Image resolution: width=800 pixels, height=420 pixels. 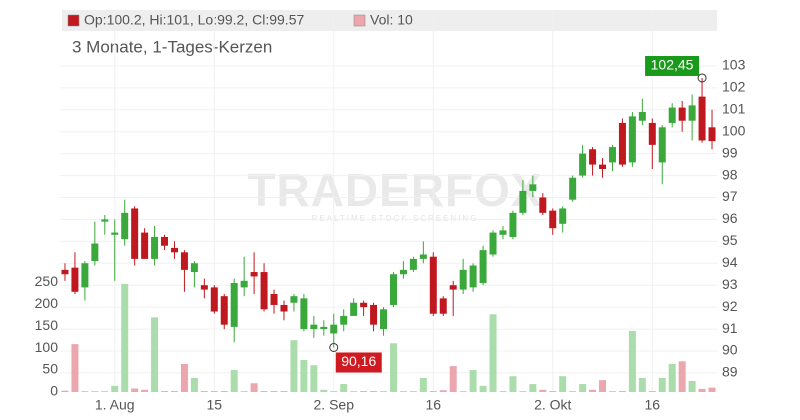 What do you see at coordinates (730, 174) in the screenshot?
I see `y-tick-label: 98` at bounding box center [730, 174].